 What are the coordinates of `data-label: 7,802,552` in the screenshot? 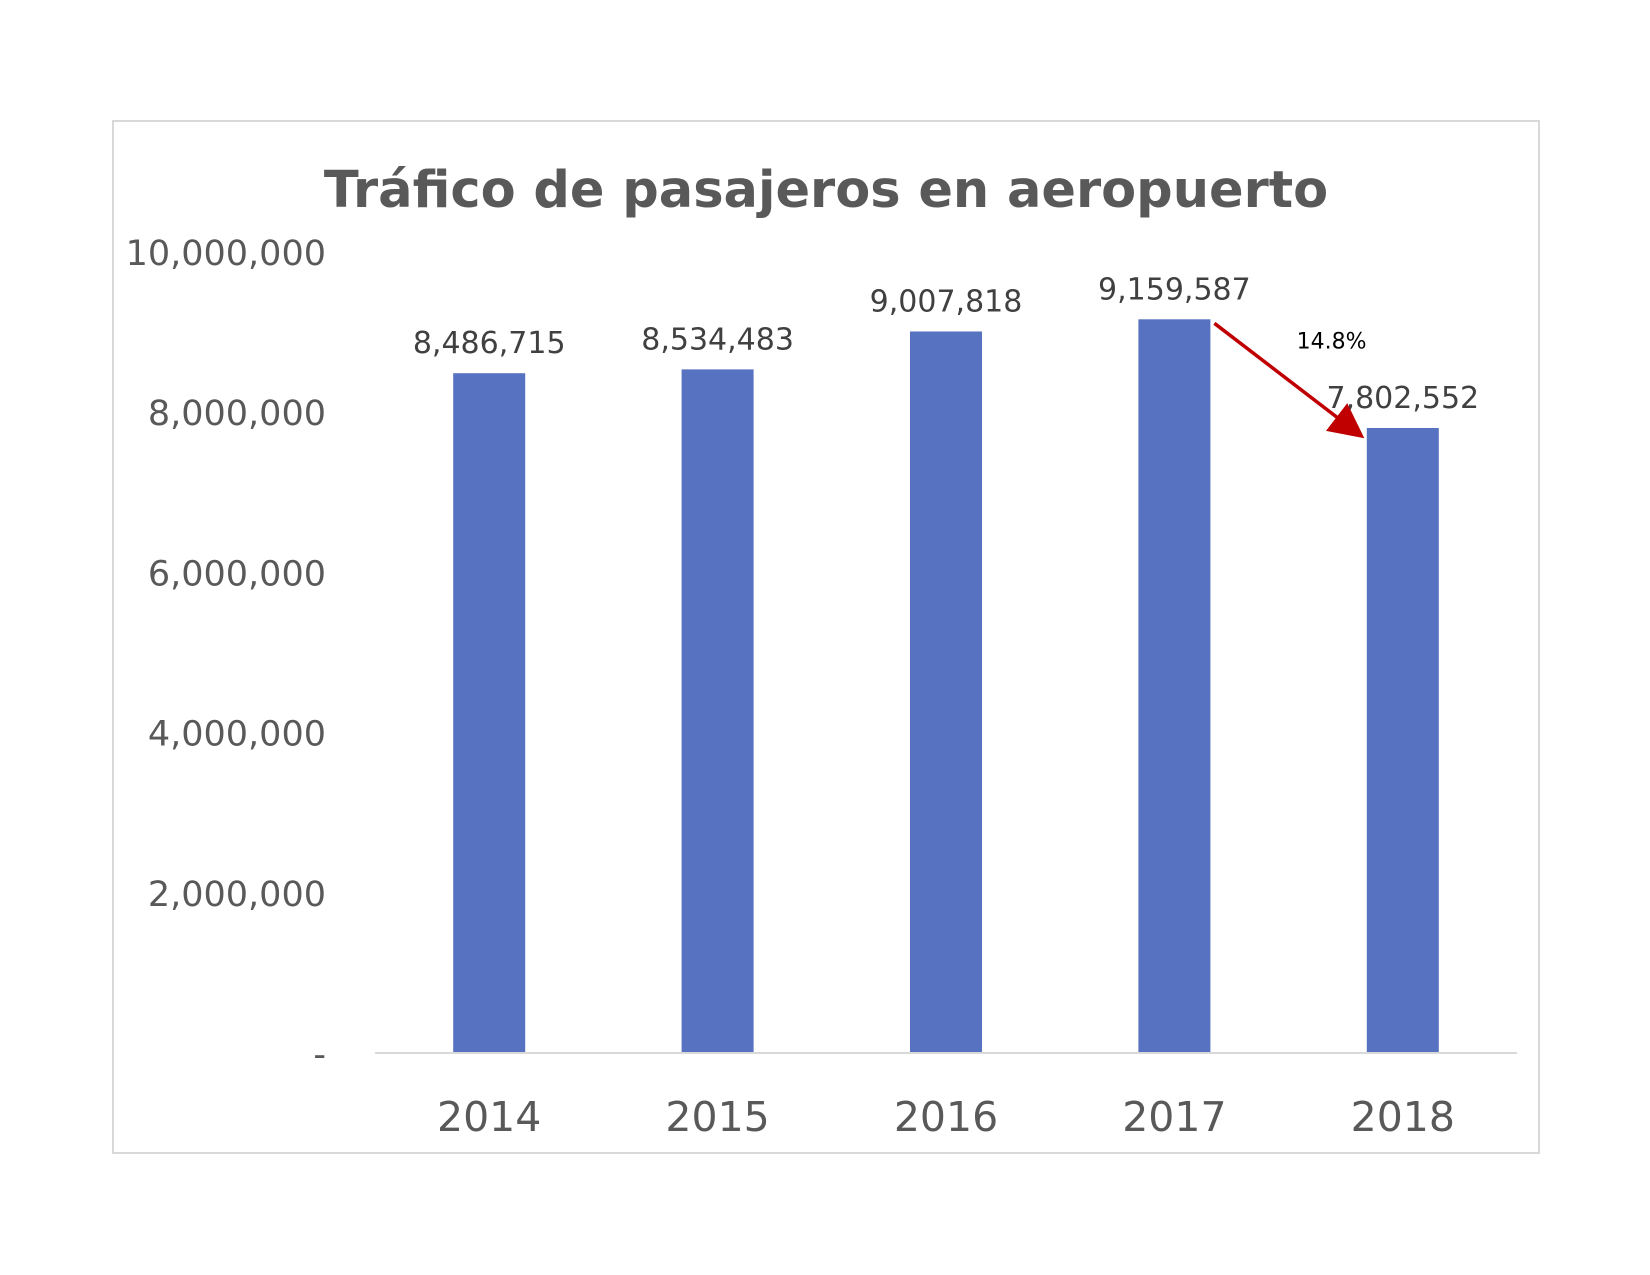 It's located at (1402, 398).